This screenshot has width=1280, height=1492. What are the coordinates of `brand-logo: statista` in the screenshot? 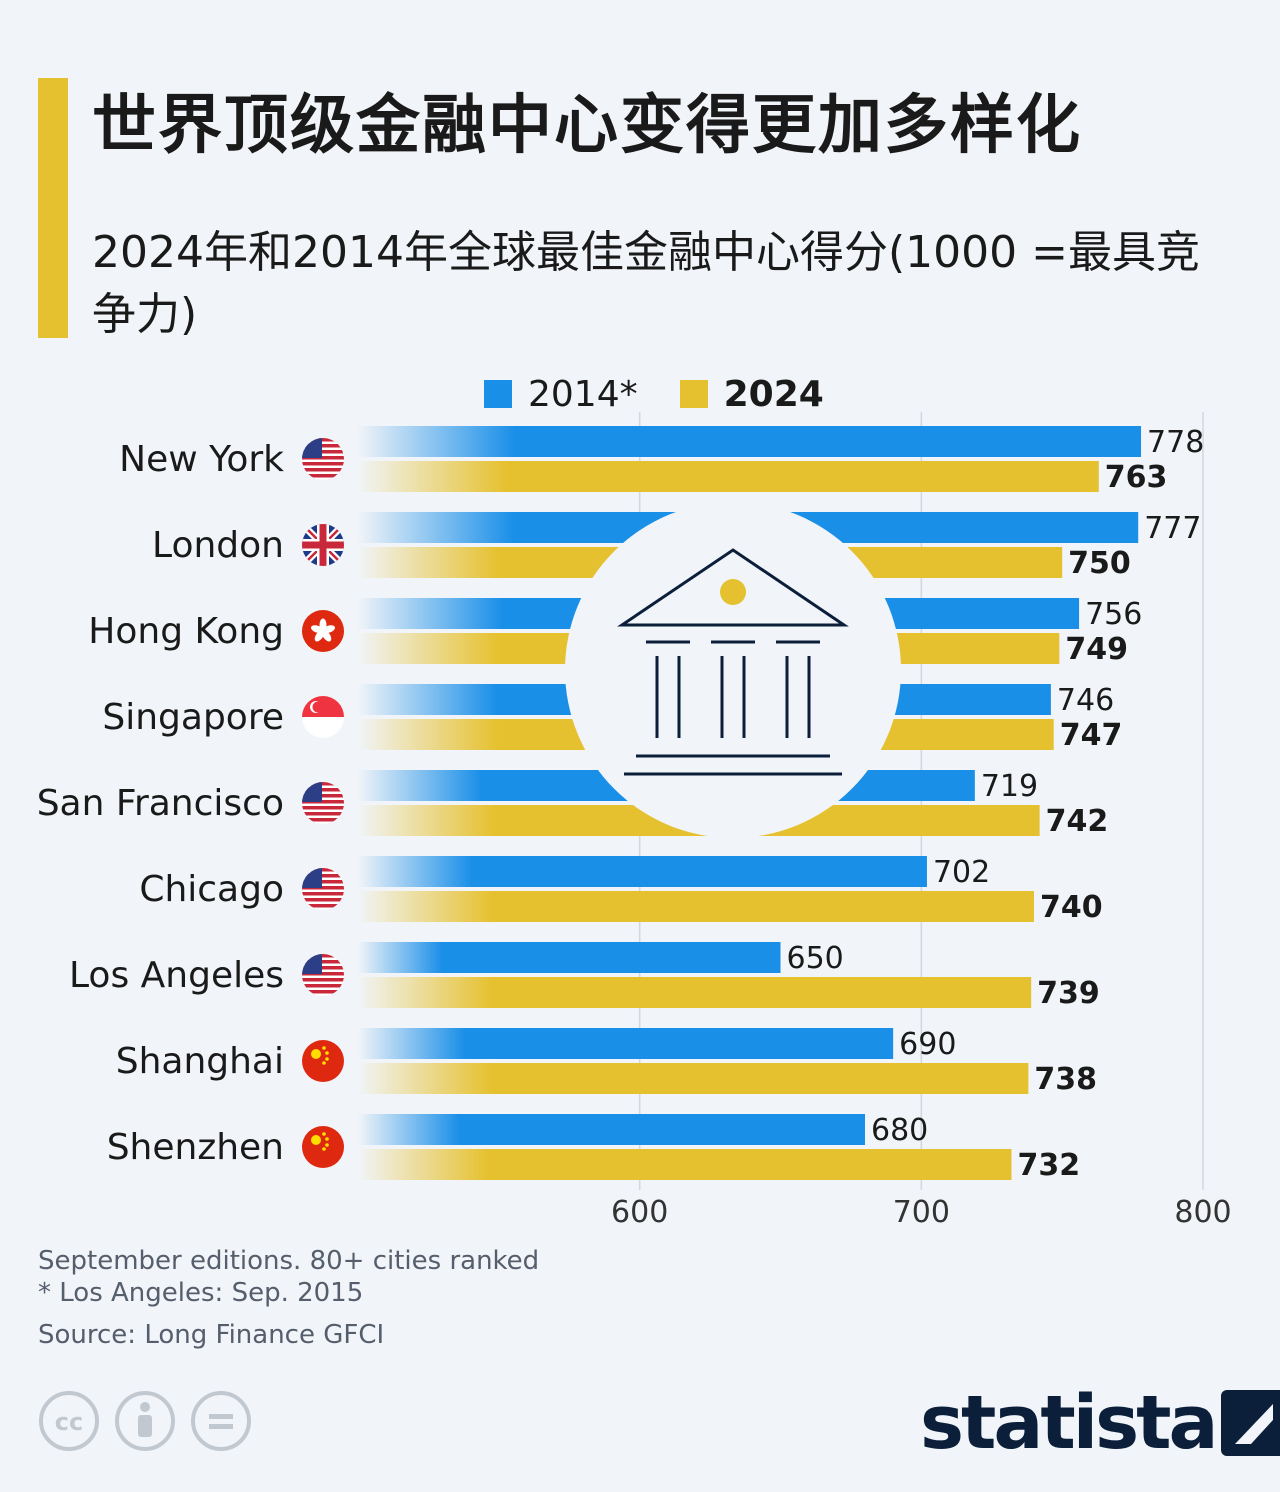 It's located at (1100, 1423).